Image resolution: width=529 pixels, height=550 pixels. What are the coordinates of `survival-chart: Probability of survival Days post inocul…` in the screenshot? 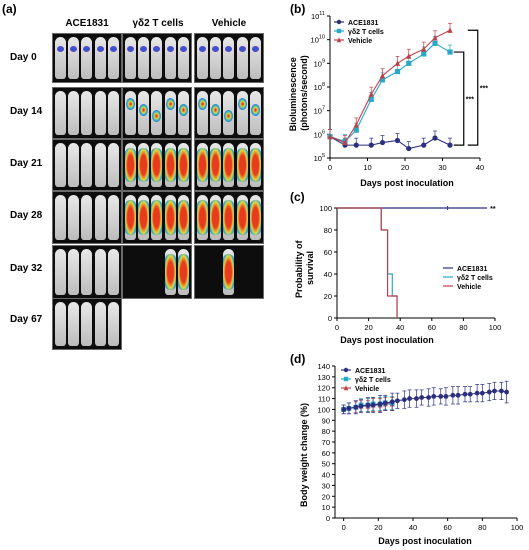 It's located at (397, 274).